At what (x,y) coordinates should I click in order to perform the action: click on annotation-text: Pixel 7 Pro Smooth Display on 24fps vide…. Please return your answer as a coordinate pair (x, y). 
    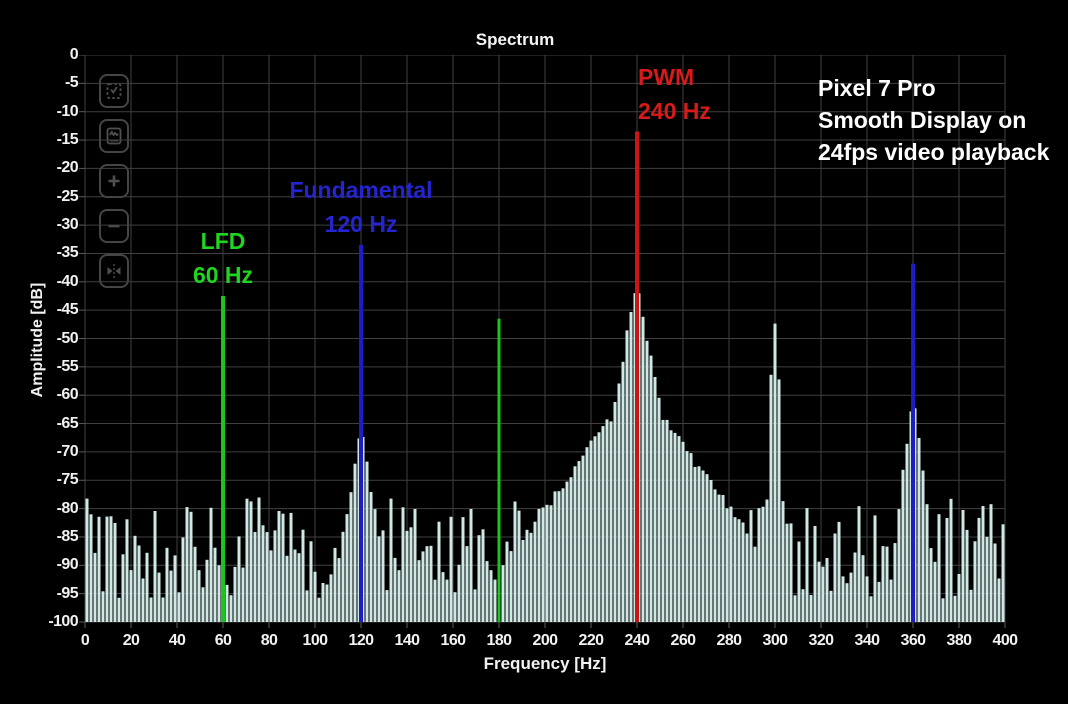
    Looking at the image, I should click on (933, 120).